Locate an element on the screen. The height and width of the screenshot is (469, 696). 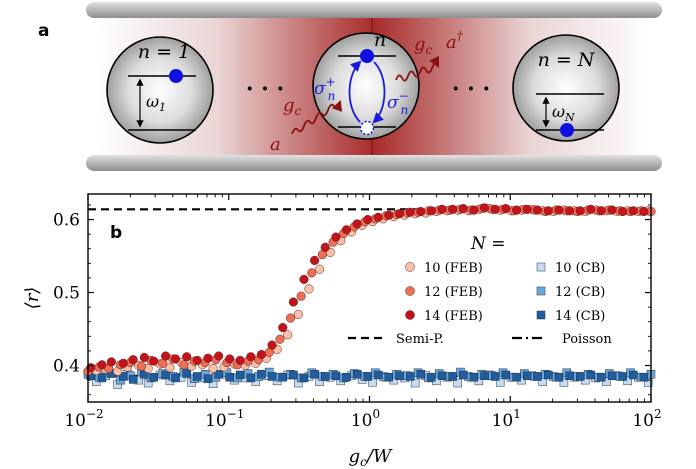
omega-N-sub: N is located at coordinates (569, 117).